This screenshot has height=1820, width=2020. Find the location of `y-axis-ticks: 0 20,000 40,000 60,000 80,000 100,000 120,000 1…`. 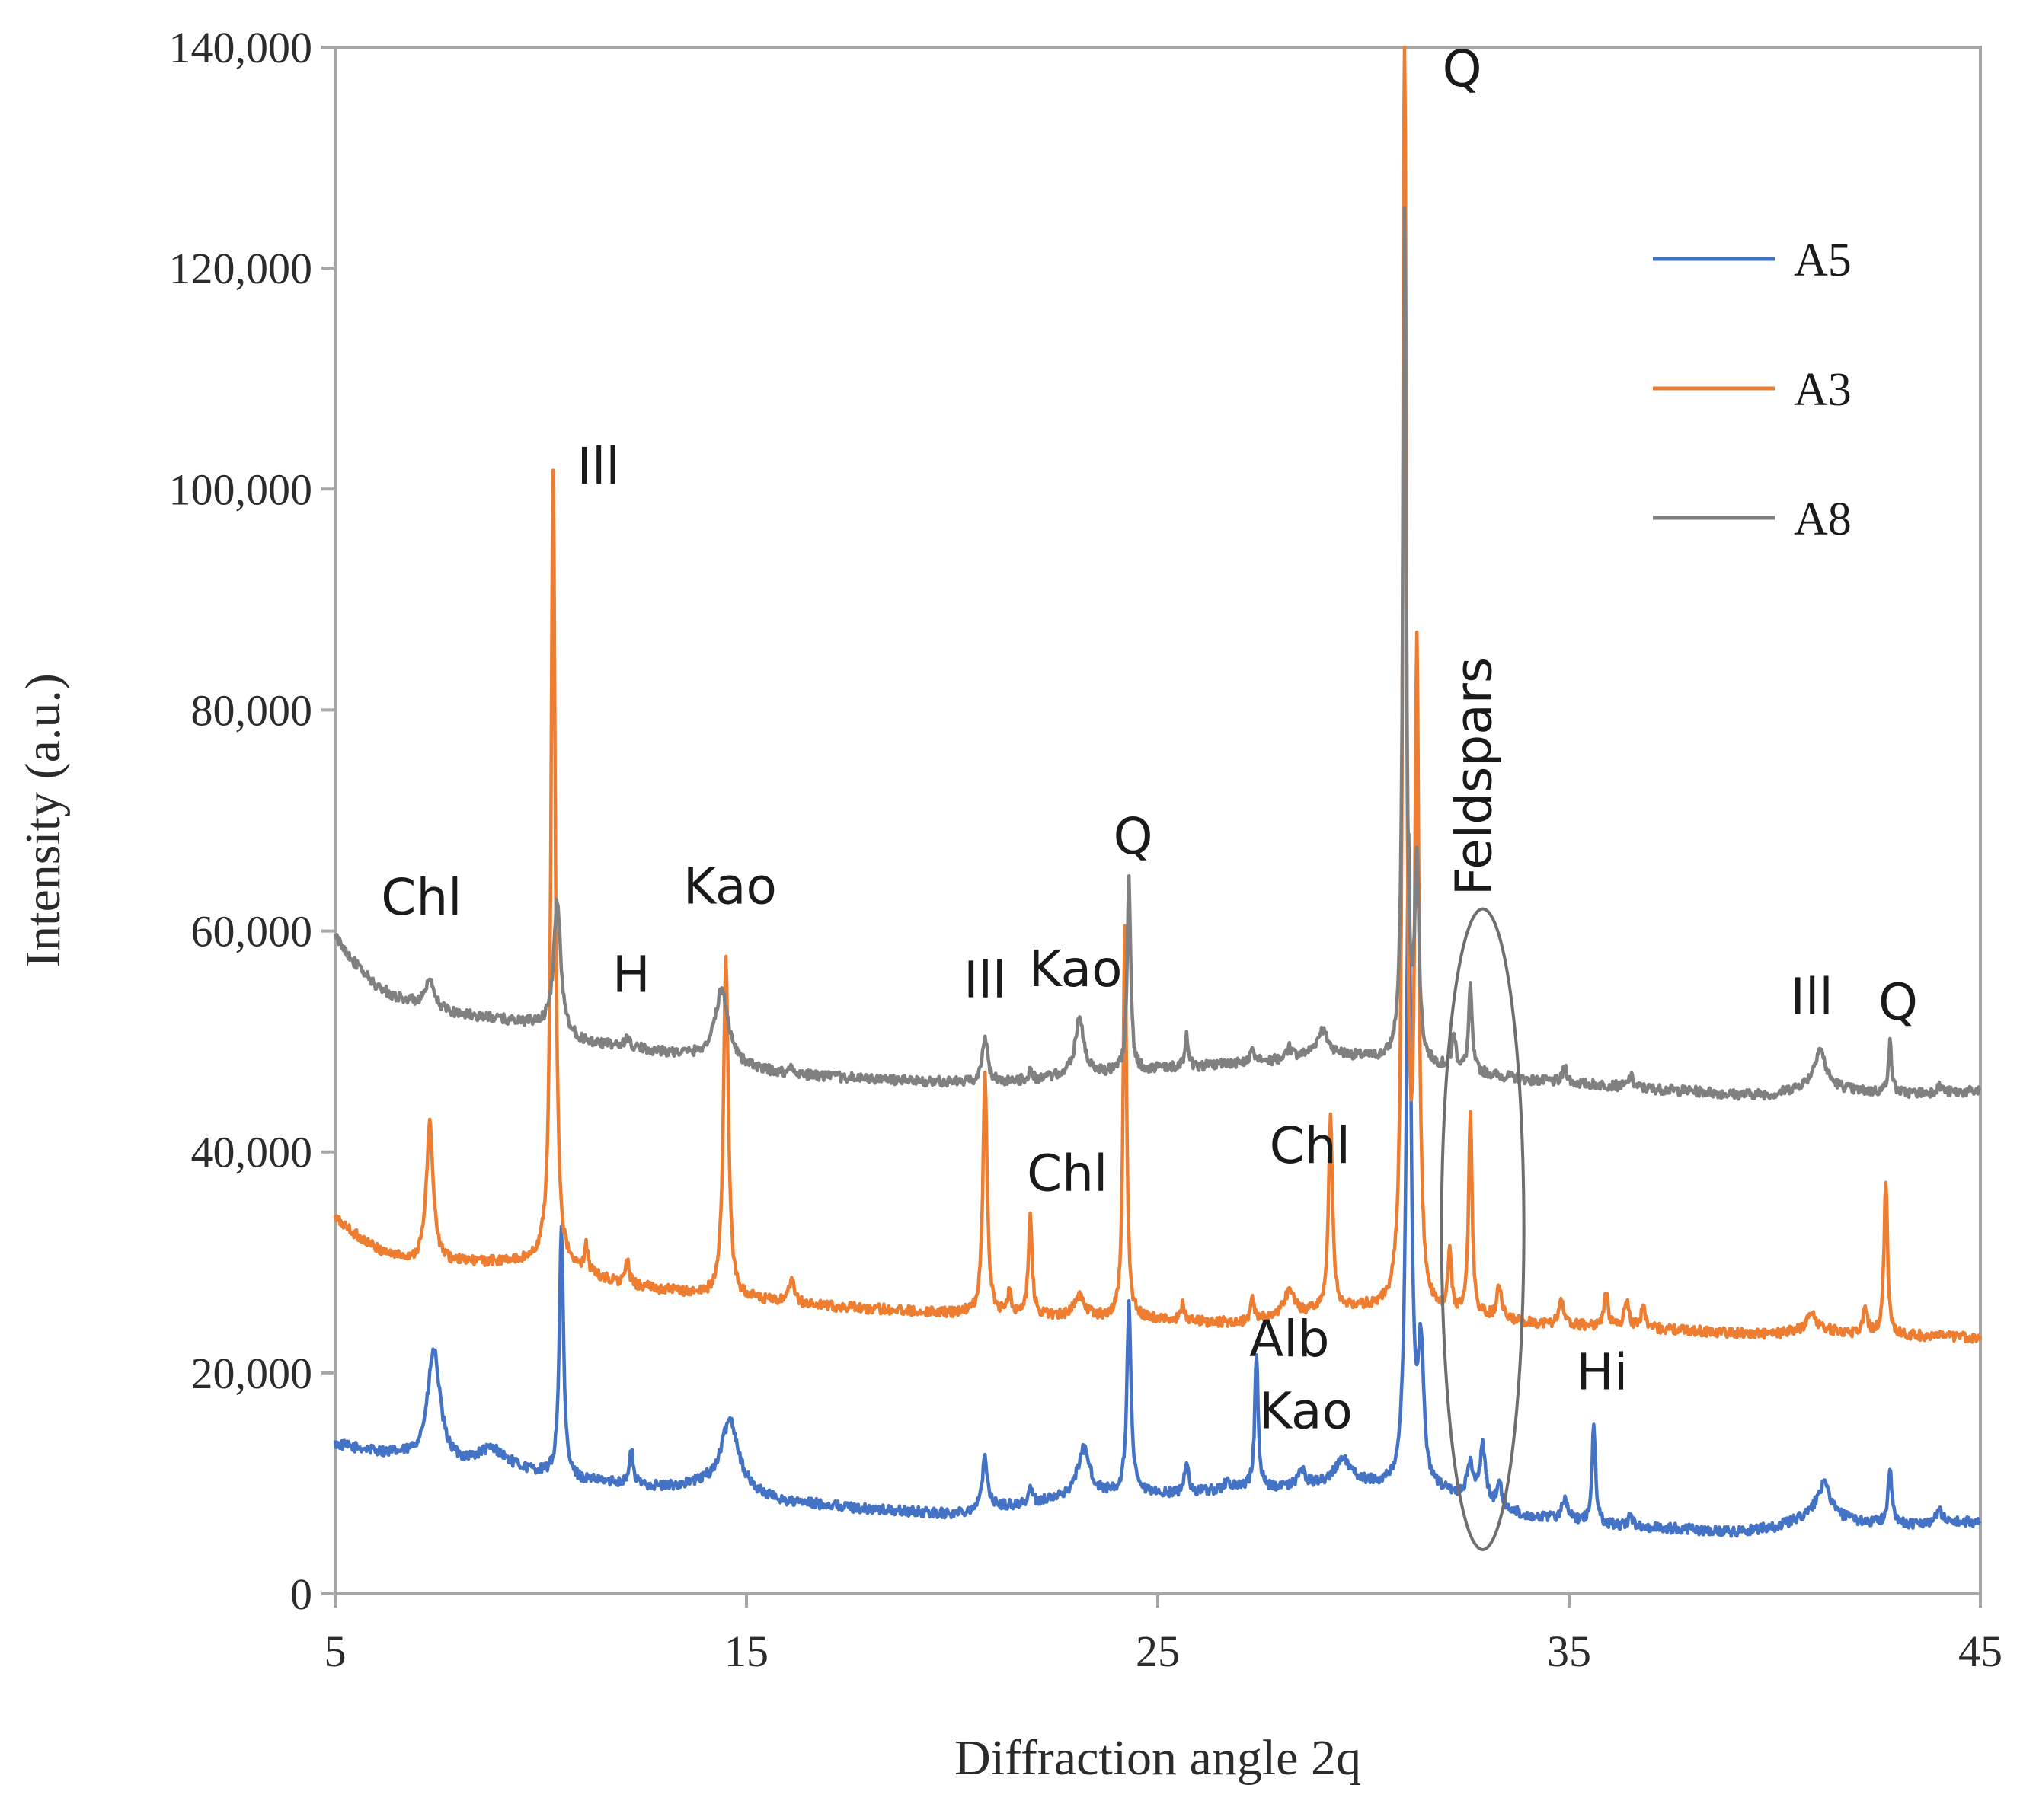

y-axis-ticks: 0 20,000 40,000 60,000 80,000 100,000 120,000 1… is located at coordinates (252, 821).